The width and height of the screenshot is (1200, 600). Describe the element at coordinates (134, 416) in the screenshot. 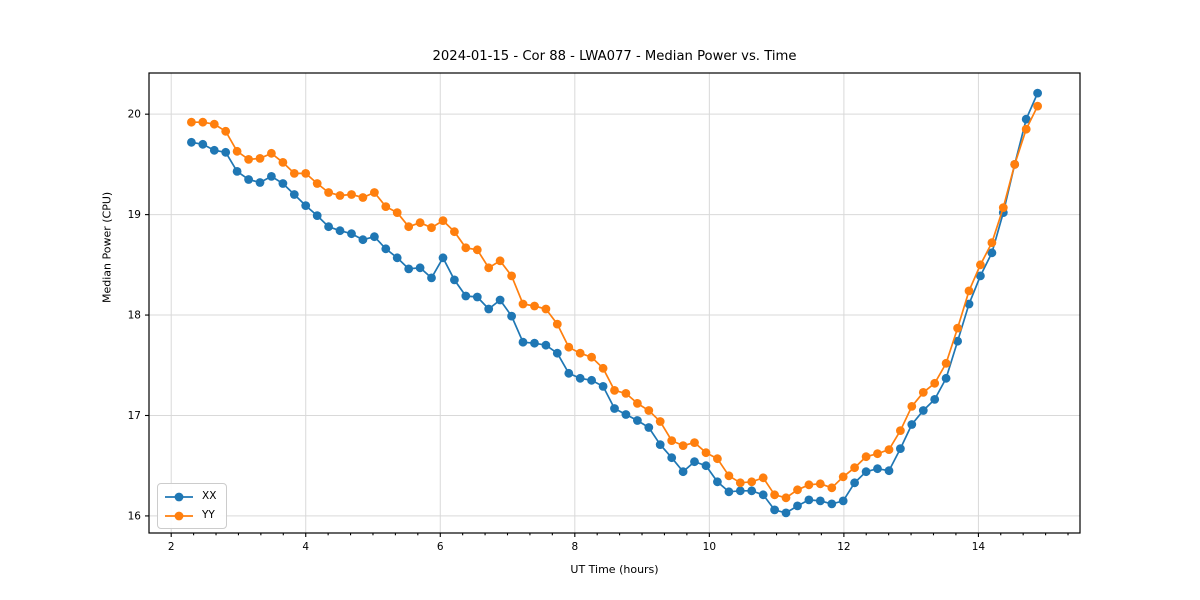

I see `y-tick-label: 17` at that location.